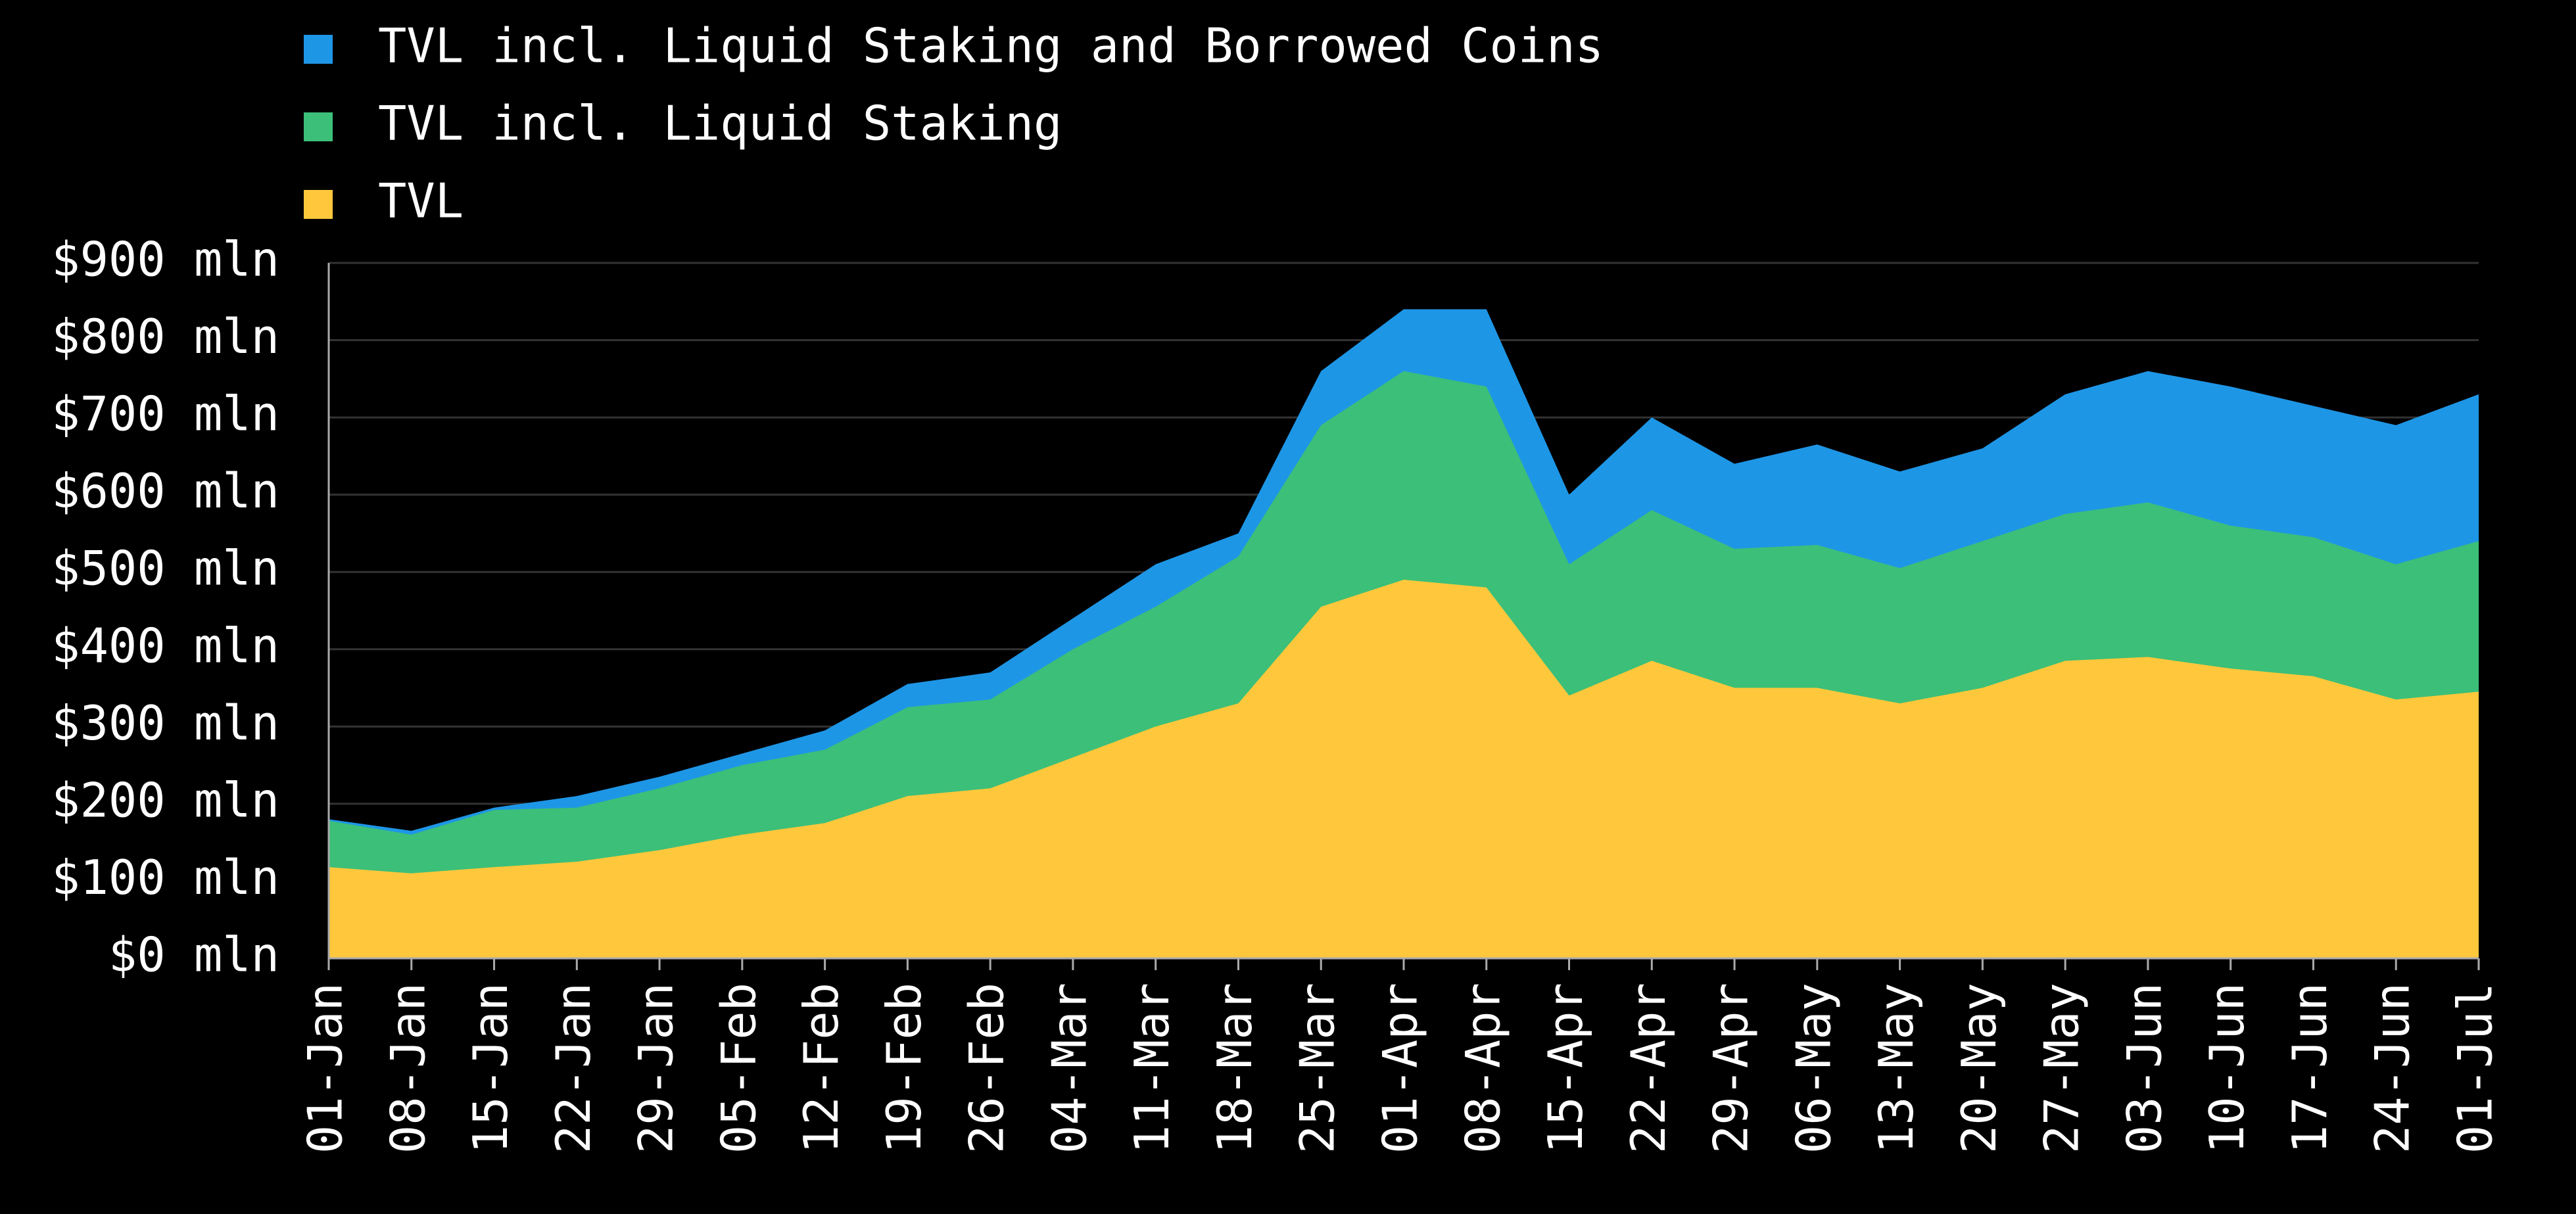  Describe the element at coordinates (165, 878) in the screenshot. I see `y-tick-label: $100 mln` at that location.